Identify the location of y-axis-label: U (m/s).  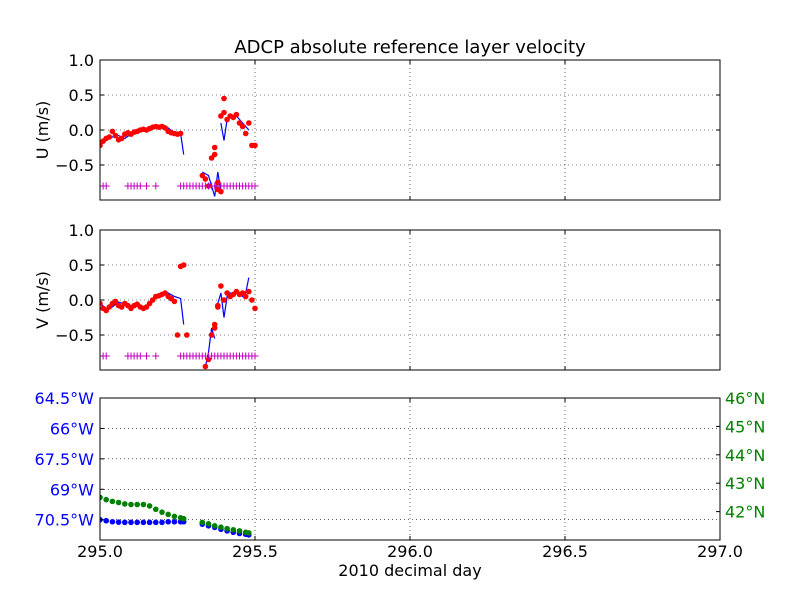
(42, 130).